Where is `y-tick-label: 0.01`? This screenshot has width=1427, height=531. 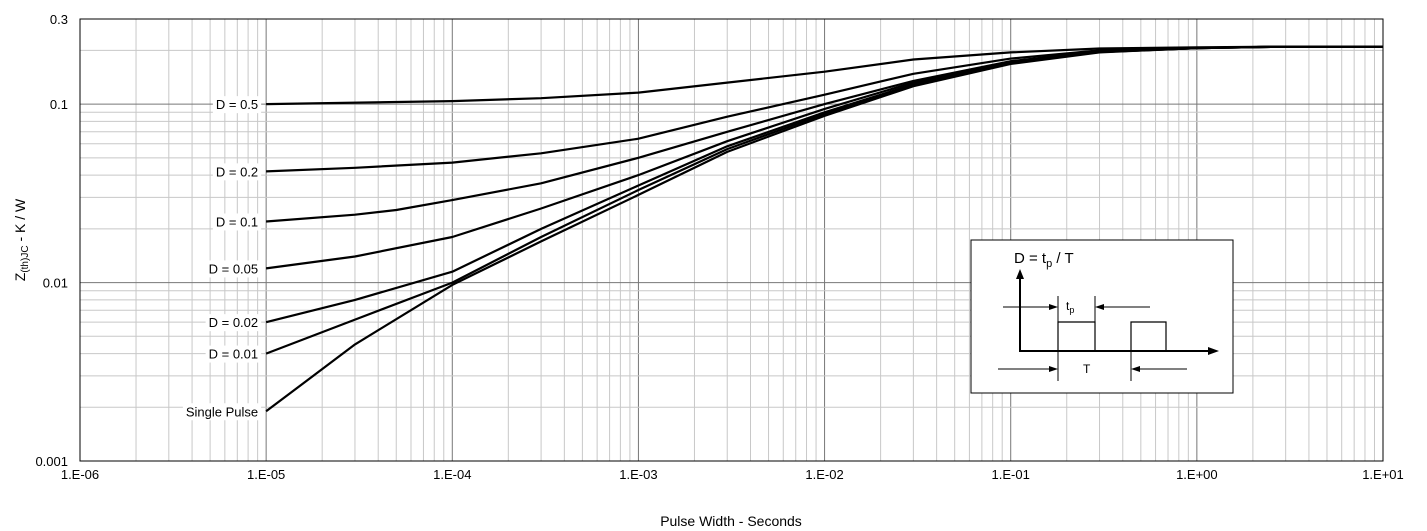
y-tick-label: 0.01 is located at coordinates (55, 283).